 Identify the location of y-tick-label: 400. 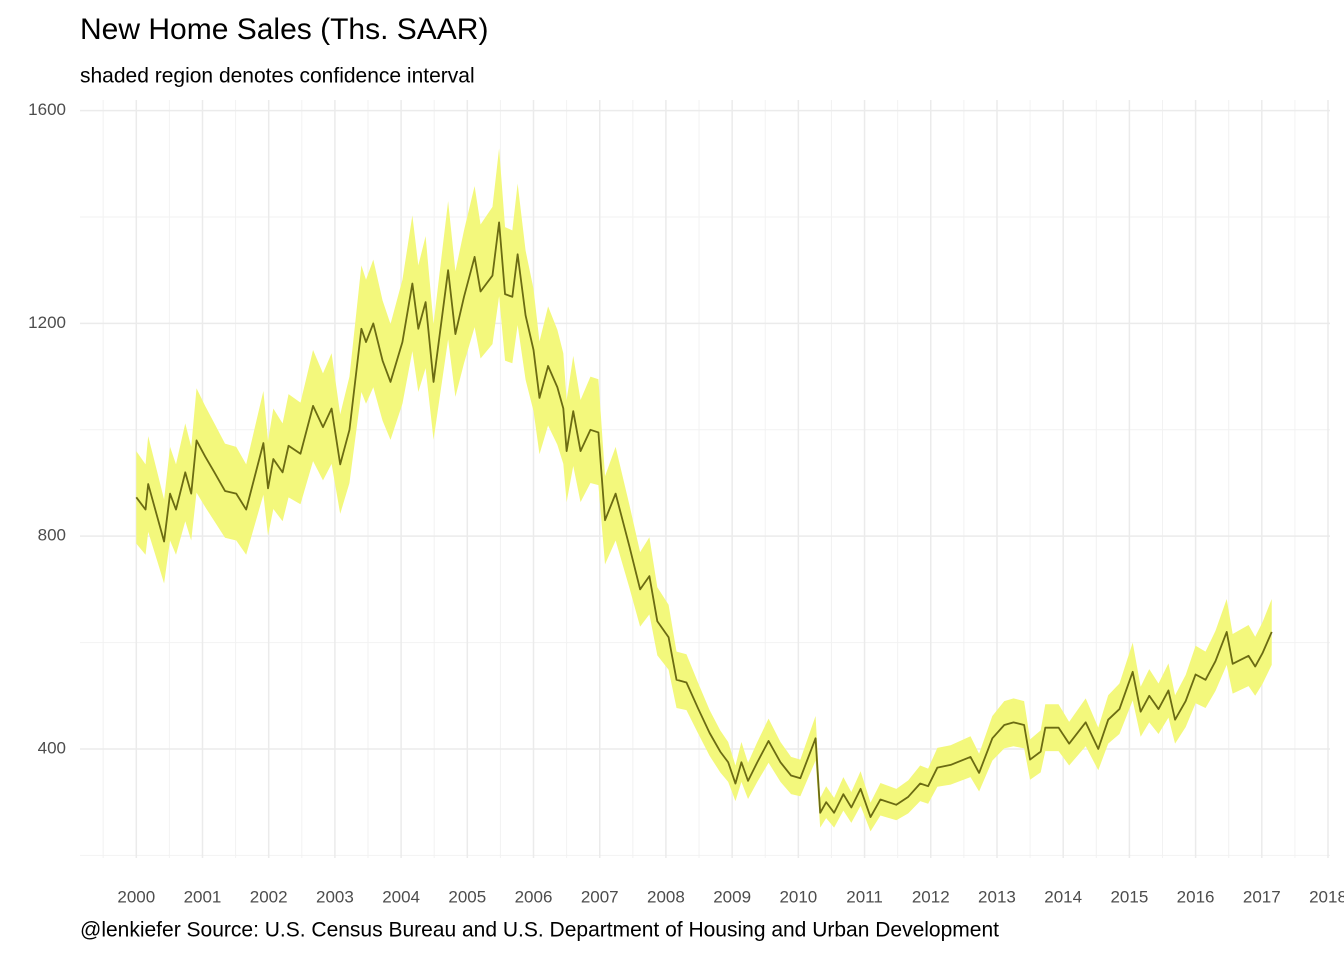
(52, 747).